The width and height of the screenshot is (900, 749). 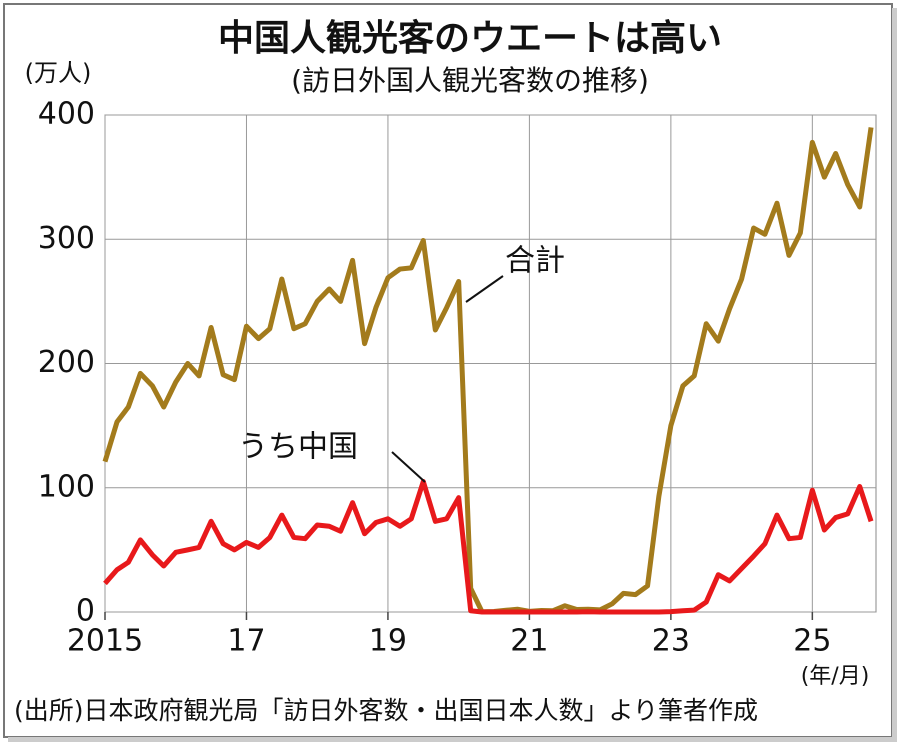 I want to click on y-tick-label: 200, so click(x=66, y=362).